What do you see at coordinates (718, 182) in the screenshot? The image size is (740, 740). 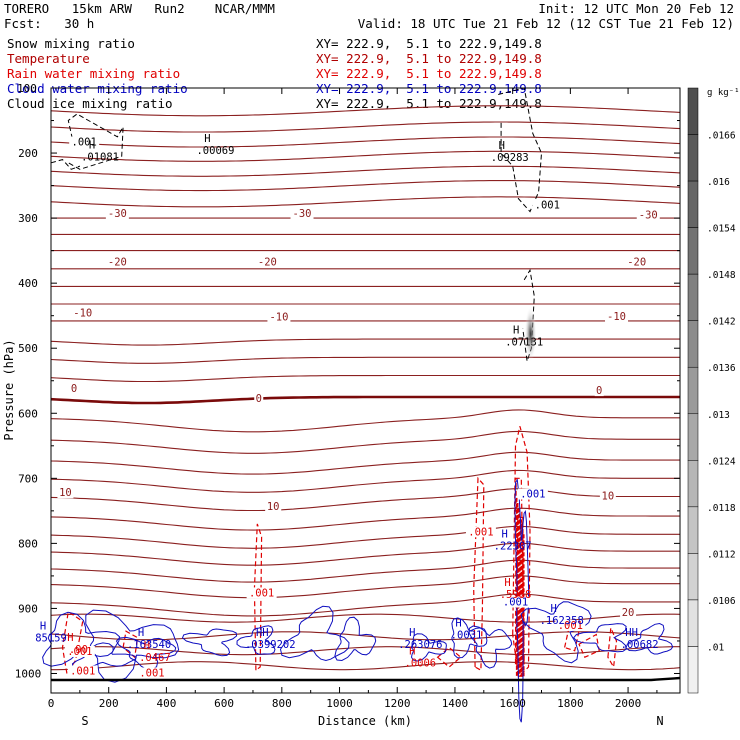 I see `colorbar-label: .016` at bounding box center [718, 182].